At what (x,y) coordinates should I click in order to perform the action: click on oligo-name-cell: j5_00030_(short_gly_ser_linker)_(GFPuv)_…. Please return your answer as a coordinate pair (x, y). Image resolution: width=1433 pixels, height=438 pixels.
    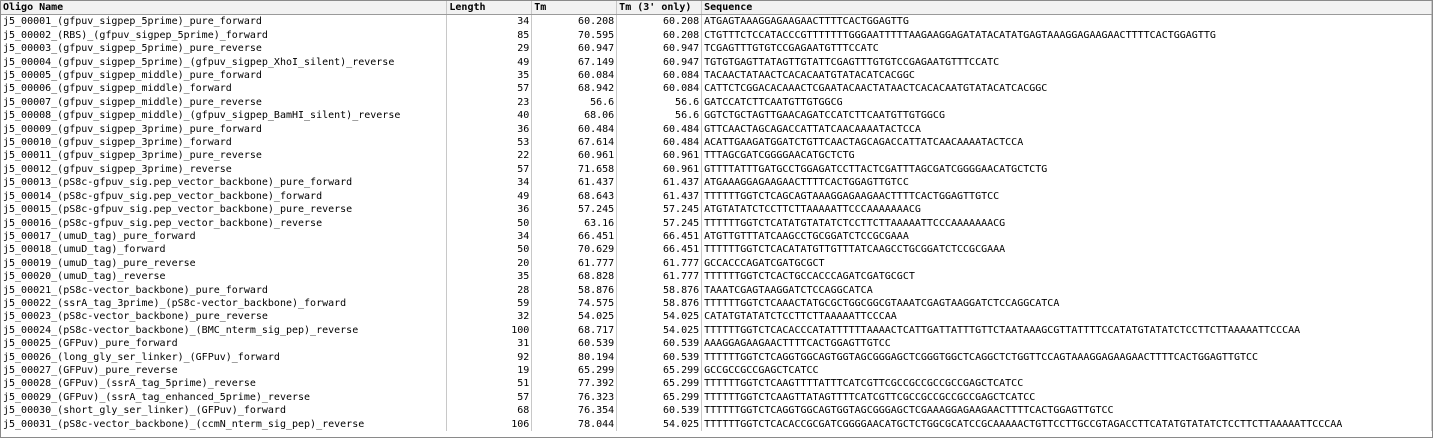
    Looking at the image, I should click on (224, 411).